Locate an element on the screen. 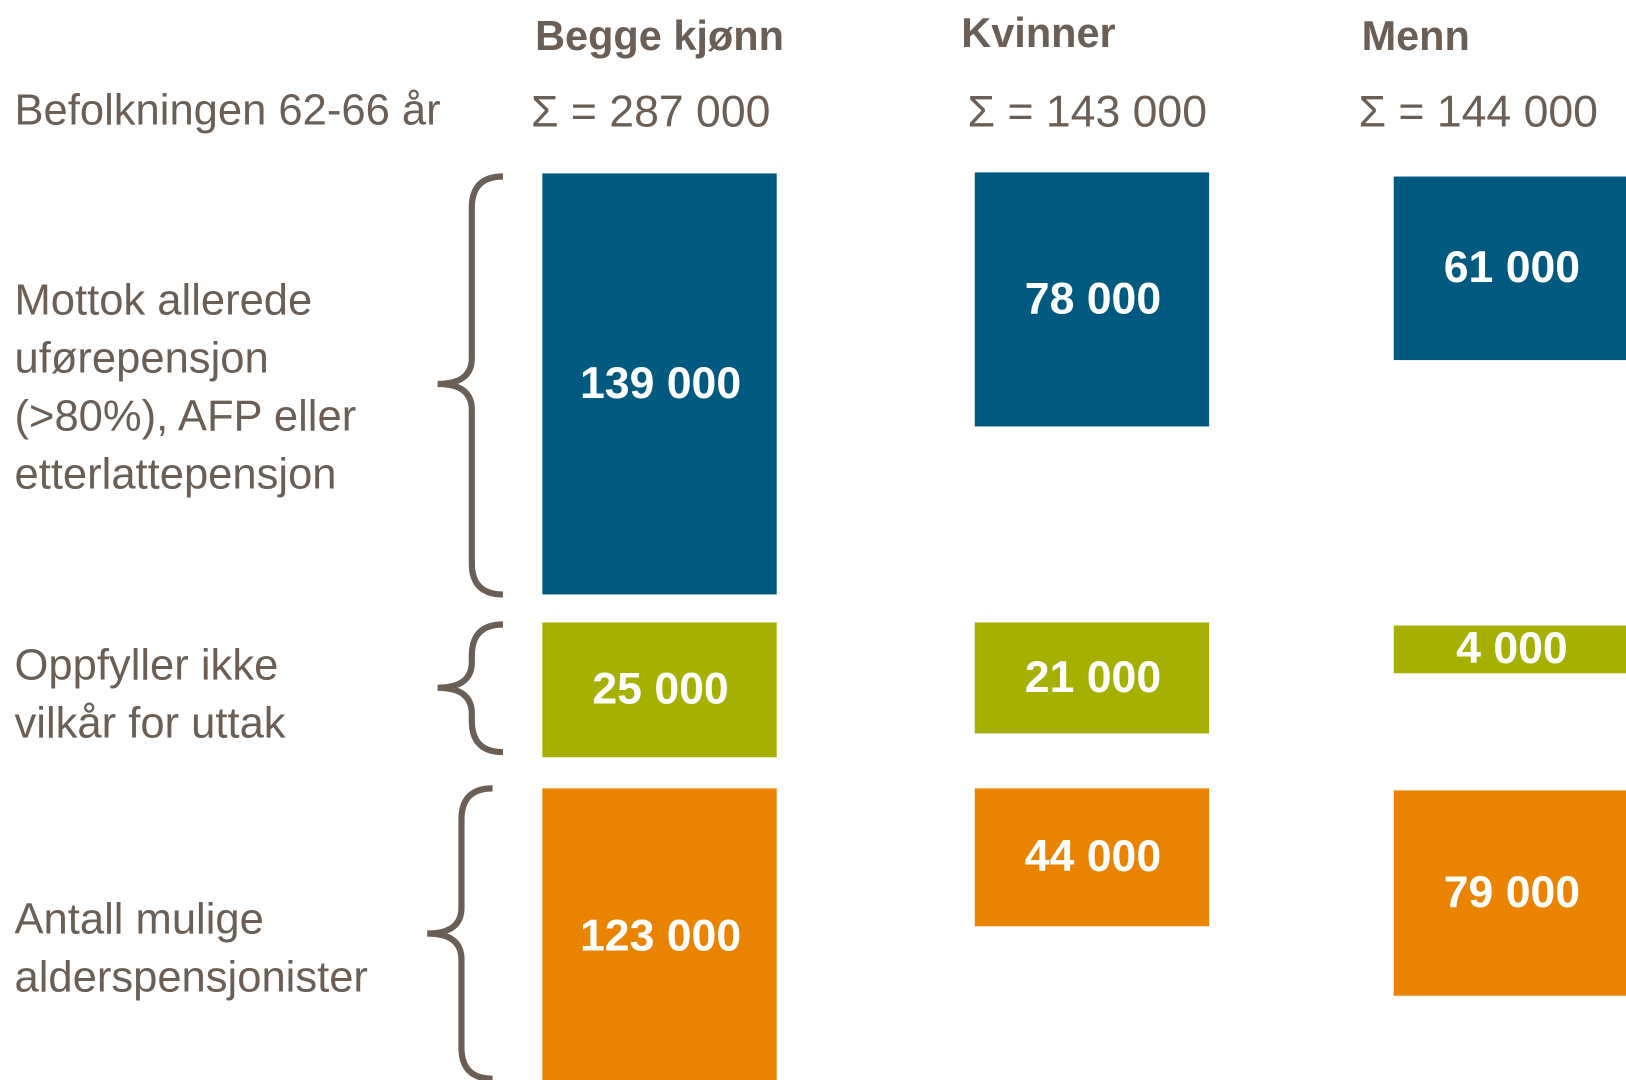  group-label: Mottok allerede is located at coordinates (164, 300).